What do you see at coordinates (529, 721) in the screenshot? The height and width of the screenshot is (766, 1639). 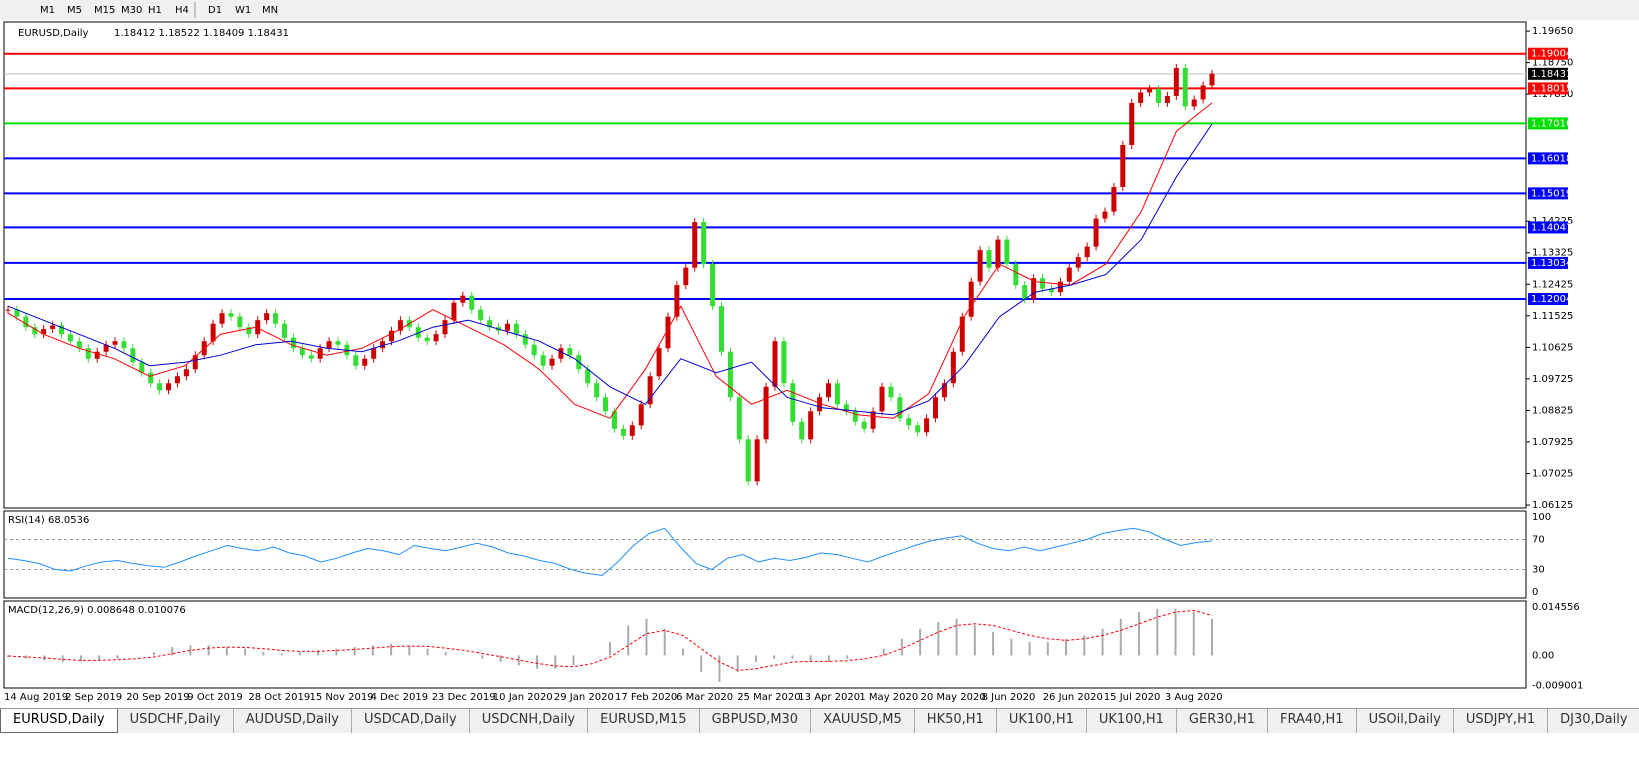 I see `chart-tab: USDCNH,Daily` at bounding box center [529, 721].